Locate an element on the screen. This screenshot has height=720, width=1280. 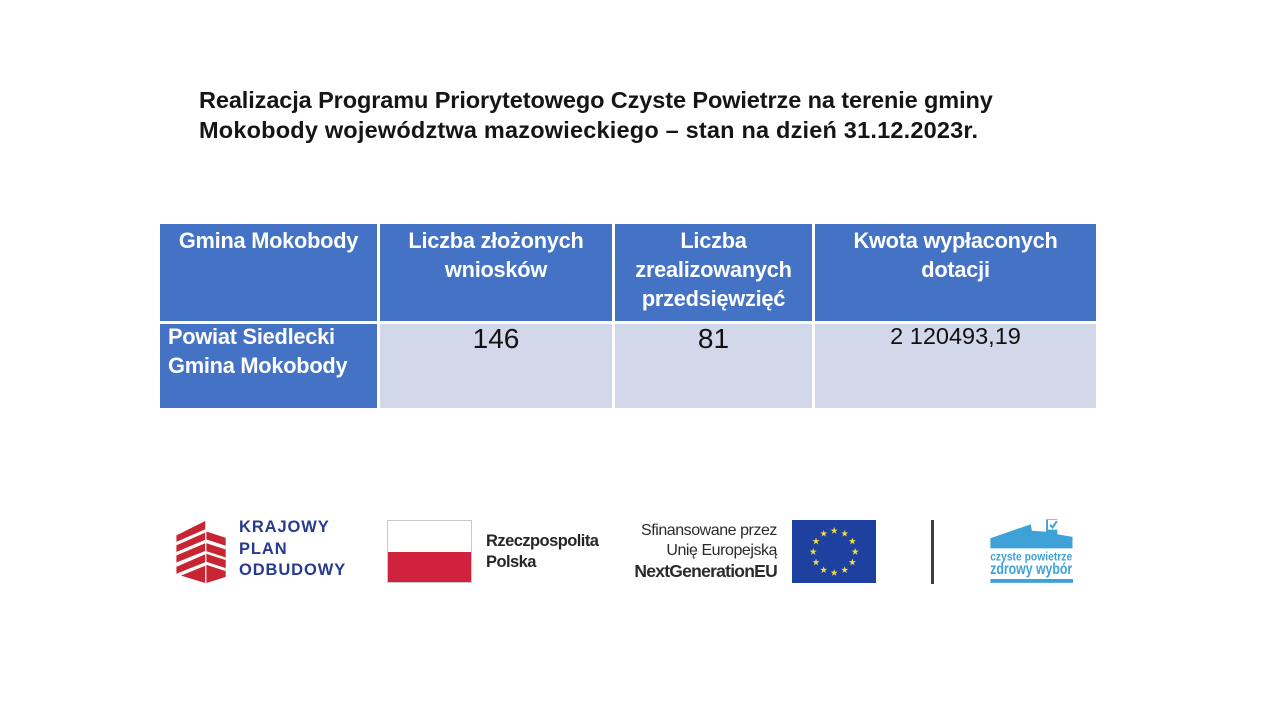
svg-text: zdrowy wybór is located at coordinates (1031, 569).